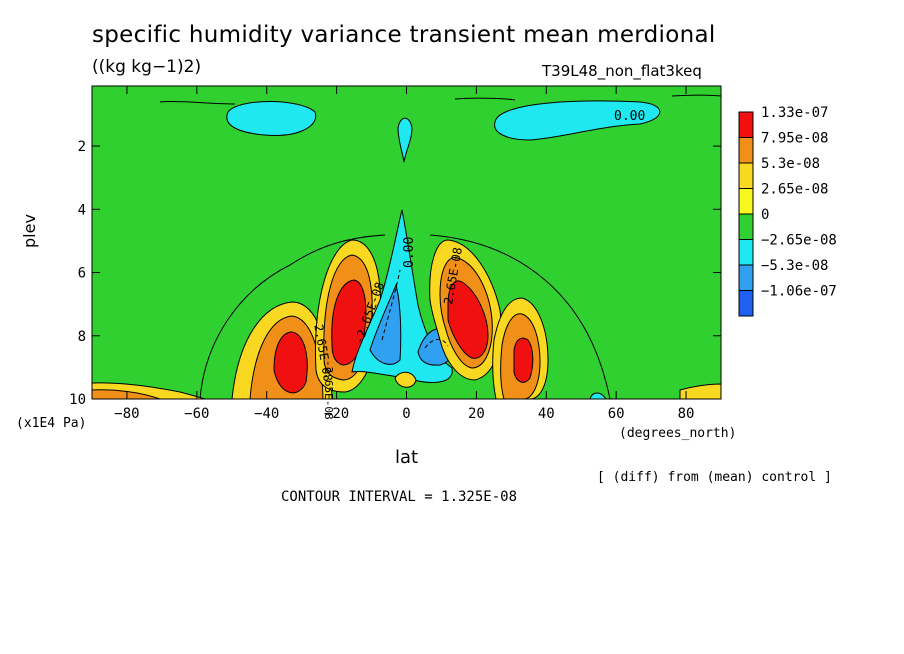 This screenshot has height=654, width=904. I want to click on contour-line-top-far-right, so click(696, 95).